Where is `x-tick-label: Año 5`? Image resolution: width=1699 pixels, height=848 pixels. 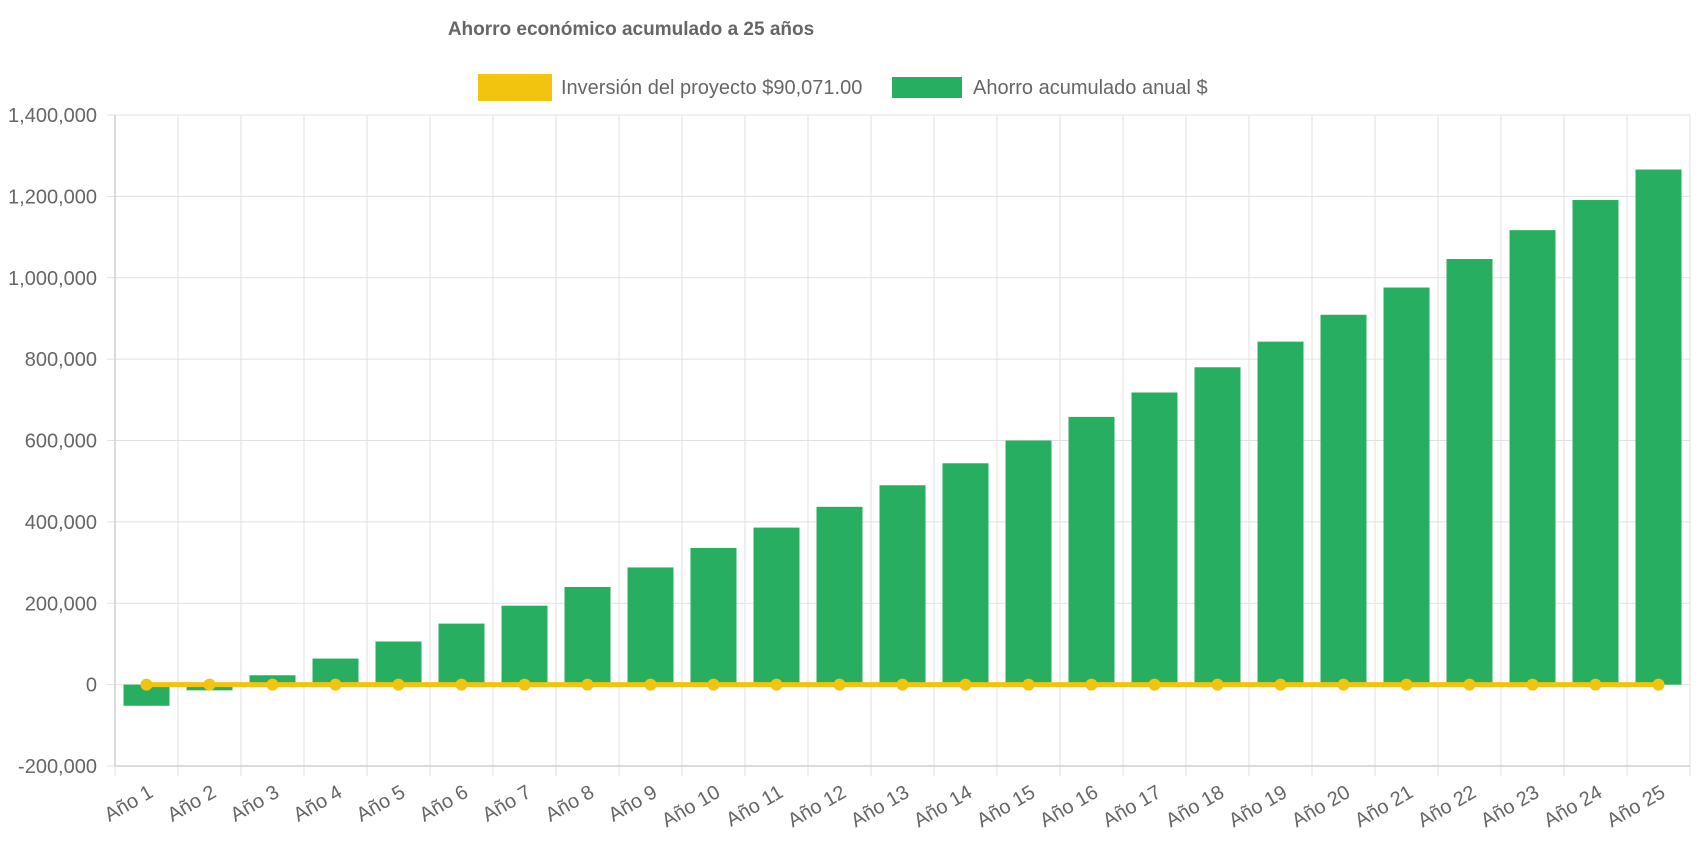
x-tick-label: Año 5 is located at coordinates (381, 803).